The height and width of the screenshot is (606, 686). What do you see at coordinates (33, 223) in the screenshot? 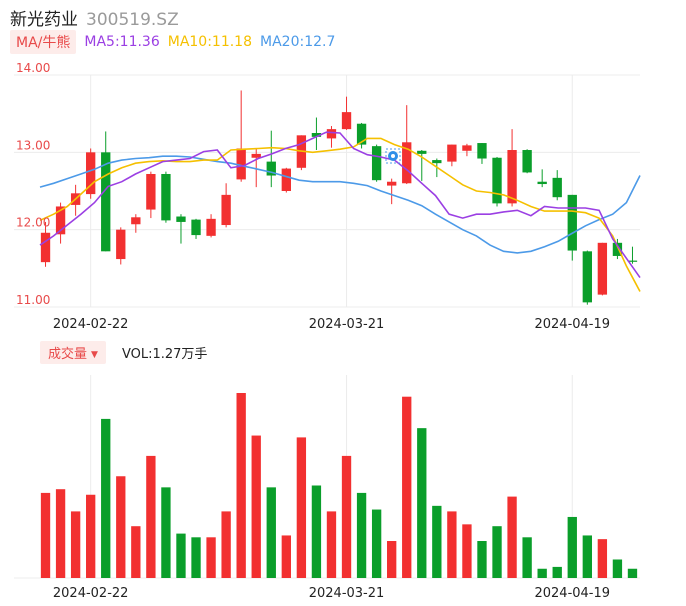
I see `y-tick-label: 12.00` at bounding box center [33, 223].